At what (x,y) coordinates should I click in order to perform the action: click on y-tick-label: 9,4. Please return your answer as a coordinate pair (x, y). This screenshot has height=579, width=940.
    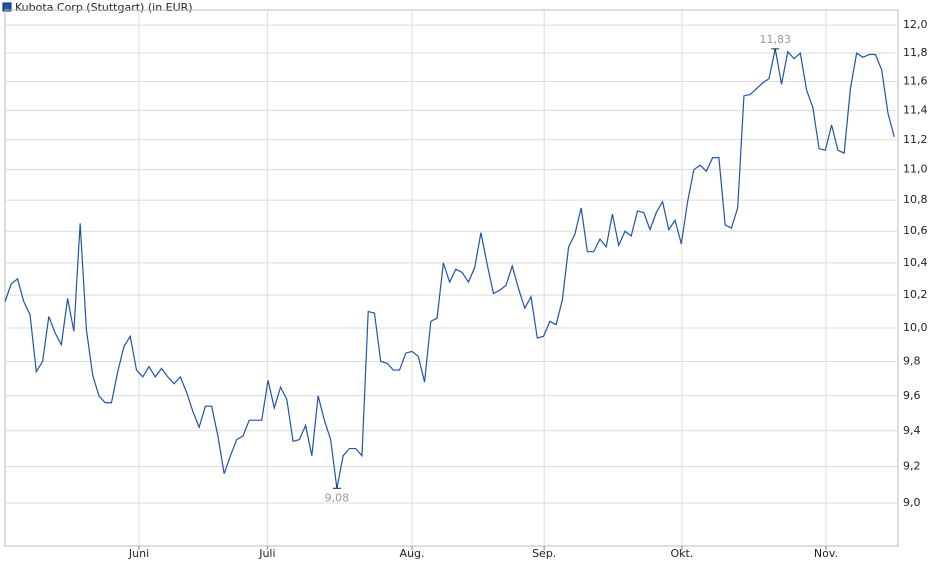
    Looking at the image, I should click on (912, 430).